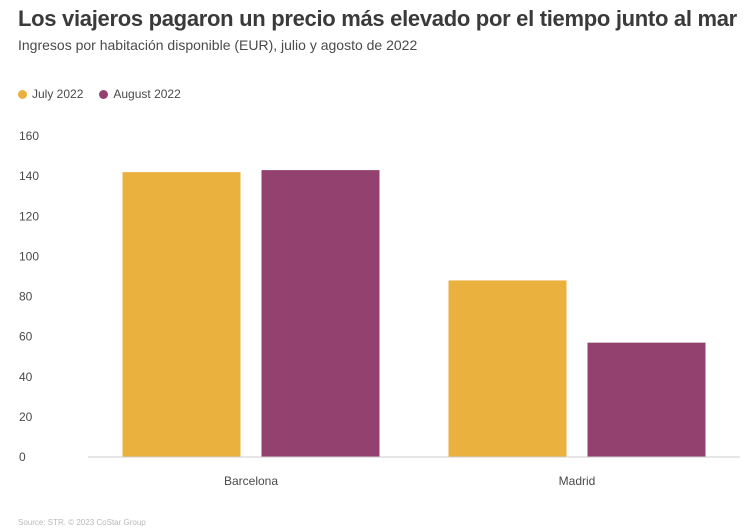 Image resolution: width=750 pixels, height=530 pixels. Describe the element at coordinates (26, 417) in the screenshot. I see `y-tick-label: 20` at that location.